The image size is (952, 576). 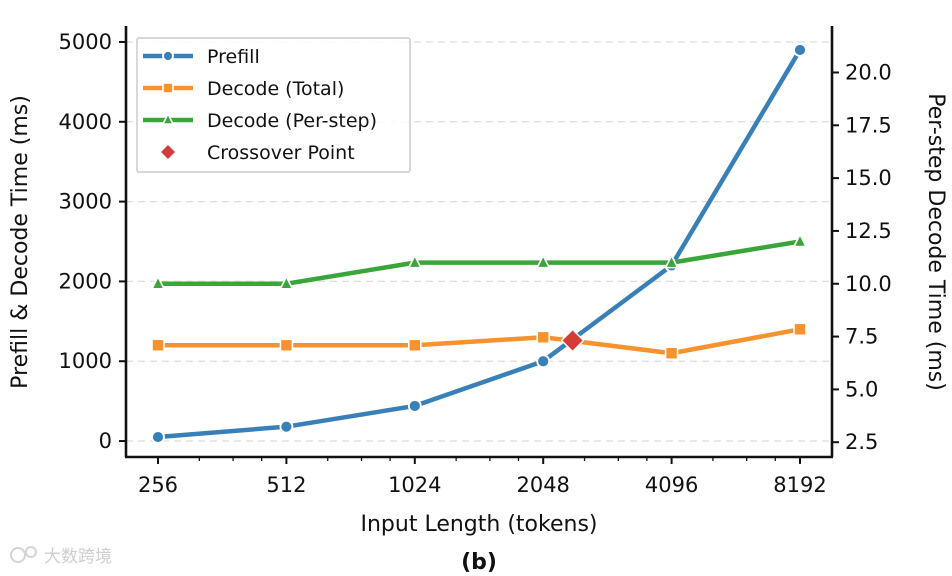 What do you see at coordinates (292, 121) in the screenshot?
I see `legend-label-decode-per-step: Decode (Per-step)` at bounding box center [292, 121].